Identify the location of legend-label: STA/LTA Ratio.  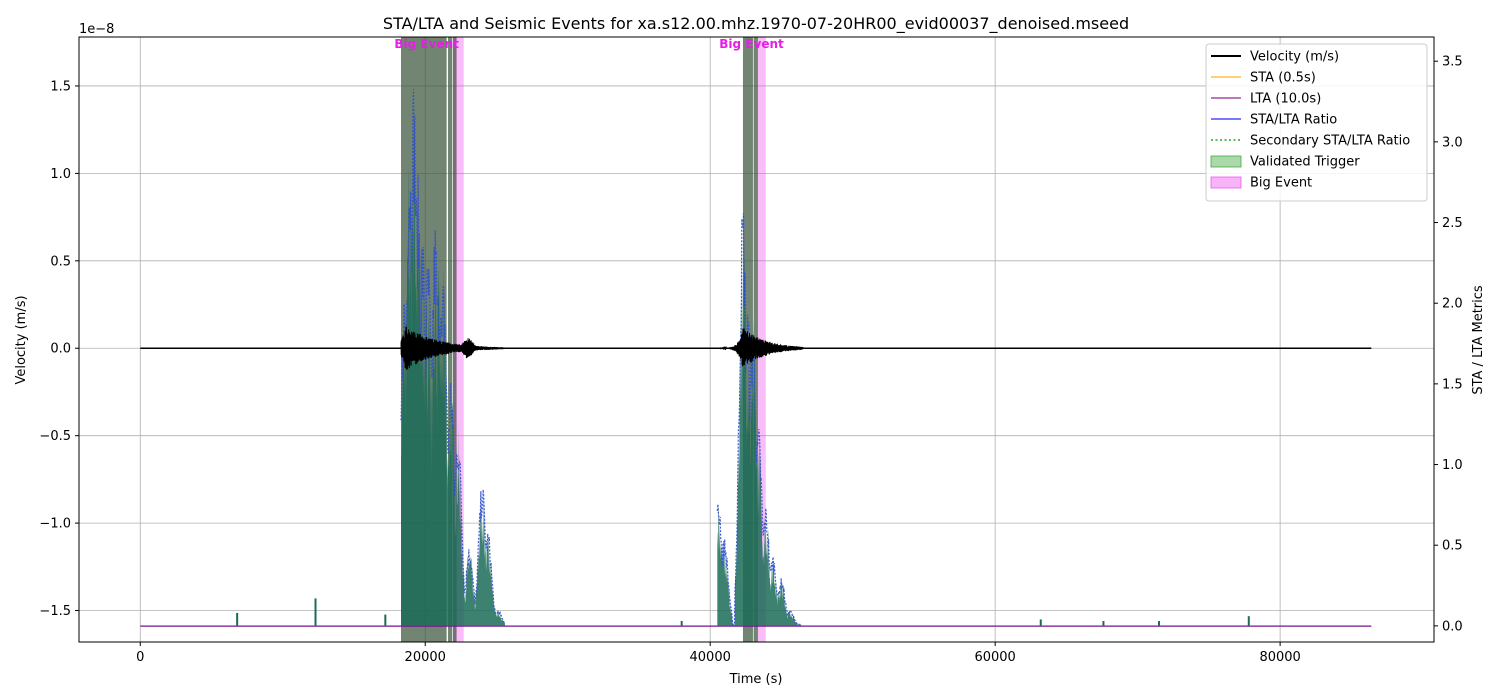
(1293, 120).